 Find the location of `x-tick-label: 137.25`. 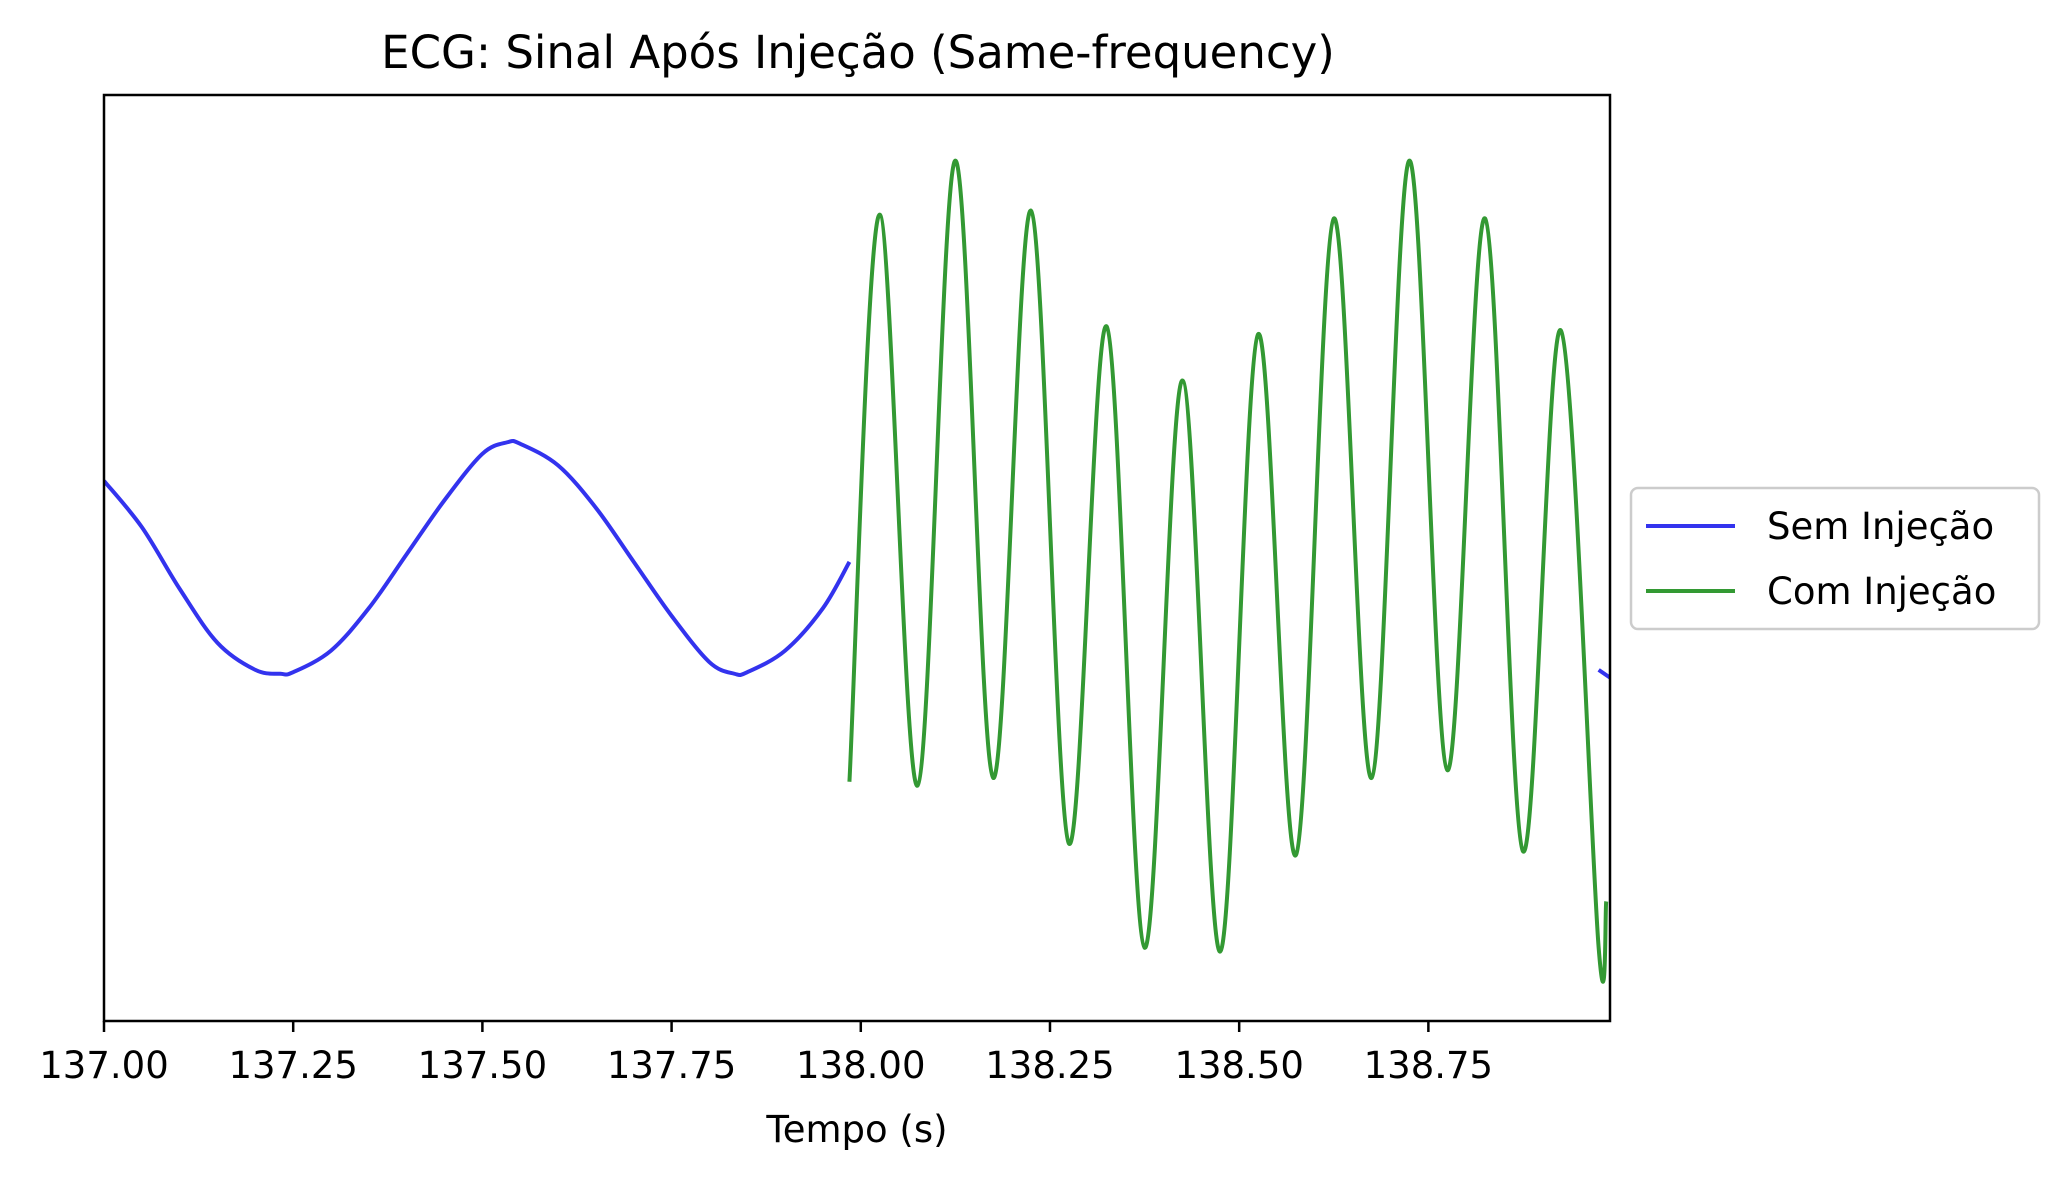

x-tick-label: 137.25 is located at coordinates (292, 1065).